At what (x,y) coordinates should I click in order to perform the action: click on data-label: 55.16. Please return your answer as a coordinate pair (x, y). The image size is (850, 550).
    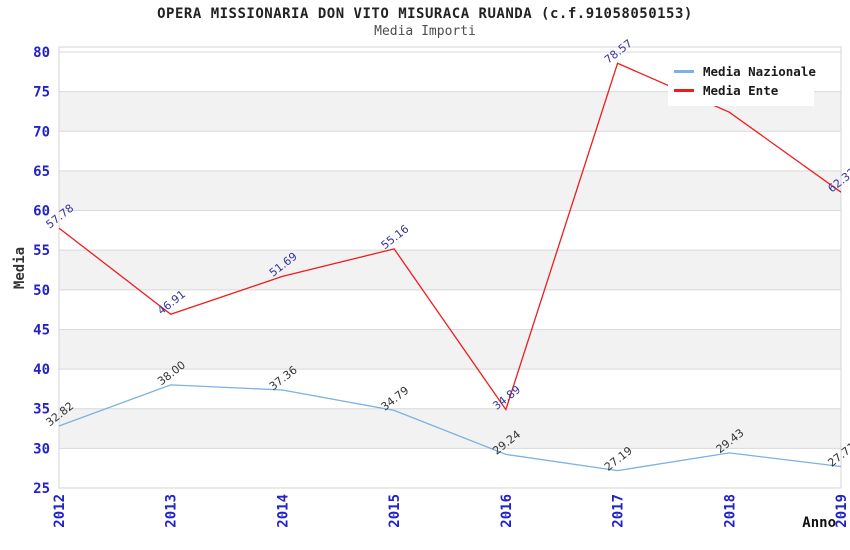
    Looking at the image, I should click on (395, 237).